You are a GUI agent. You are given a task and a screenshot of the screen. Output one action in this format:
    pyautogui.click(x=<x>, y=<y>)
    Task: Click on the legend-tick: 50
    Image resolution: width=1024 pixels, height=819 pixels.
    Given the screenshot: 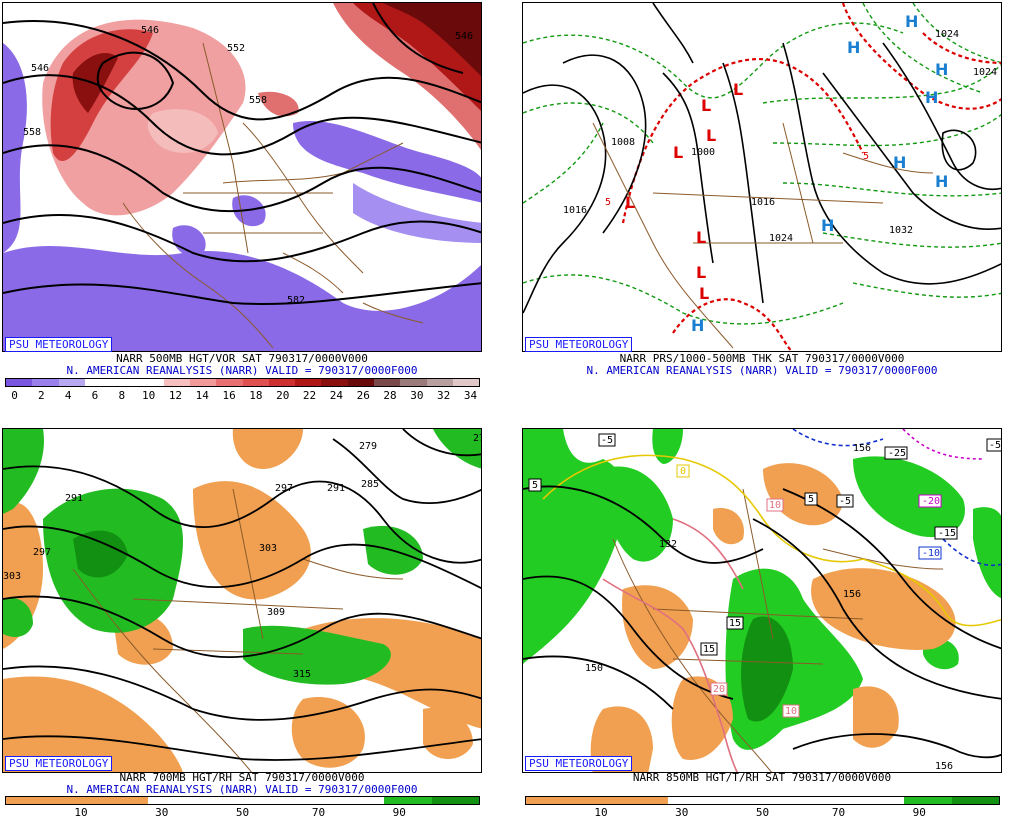 What is the action you would take?
    pyautogui.click(x=762, y=812)
    